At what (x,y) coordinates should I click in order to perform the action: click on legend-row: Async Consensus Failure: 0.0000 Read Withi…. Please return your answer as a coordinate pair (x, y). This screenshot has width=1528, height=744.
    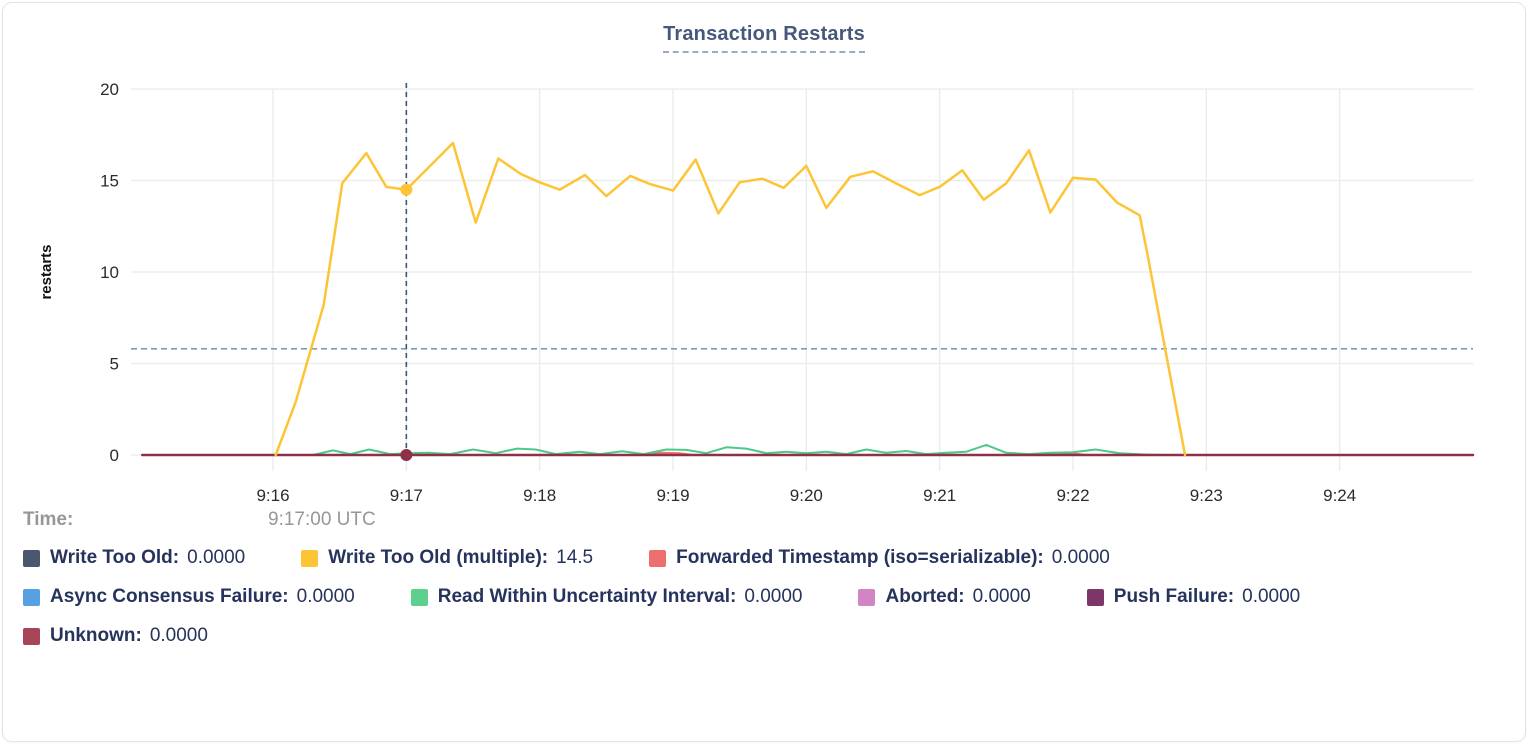
    Looking at the image, I should click on (774, 597).